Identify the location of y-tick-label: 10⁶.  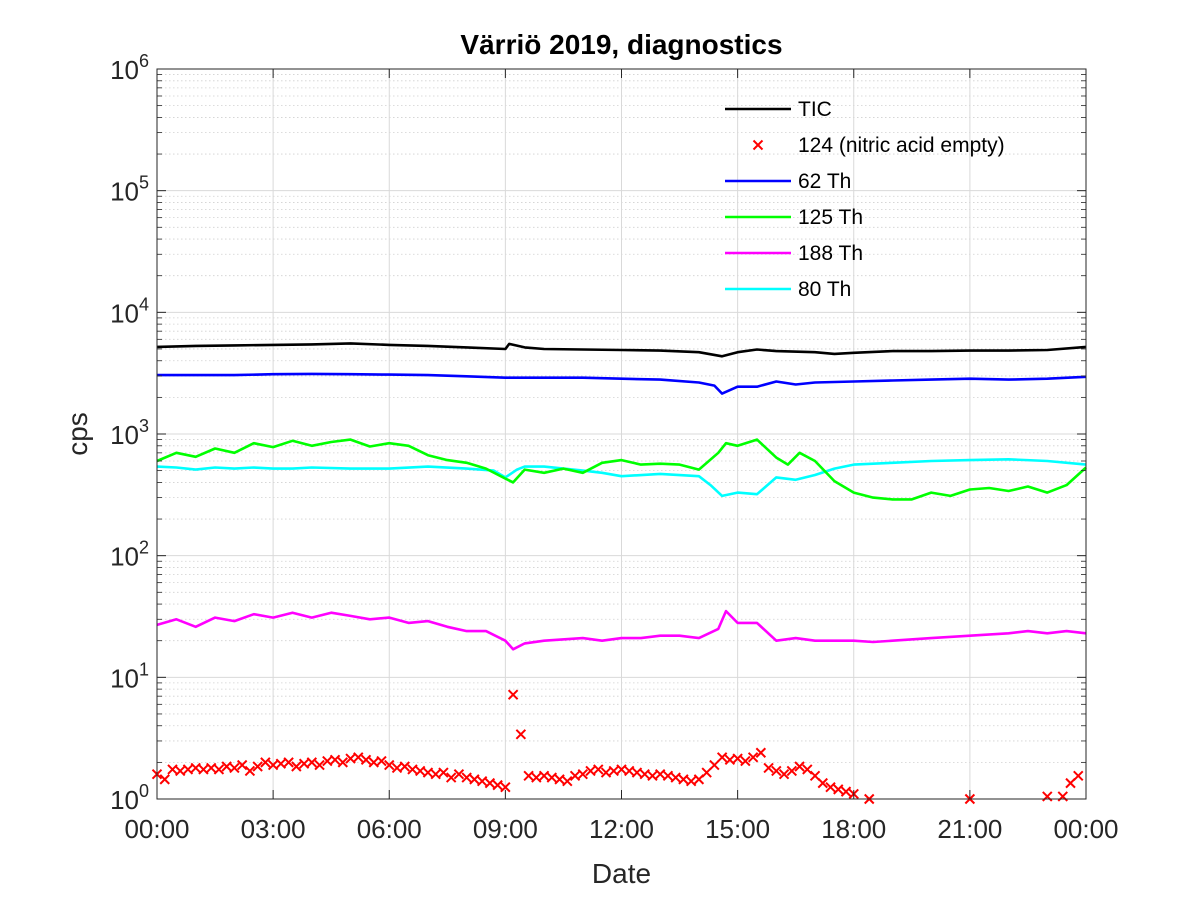
(129, 68).